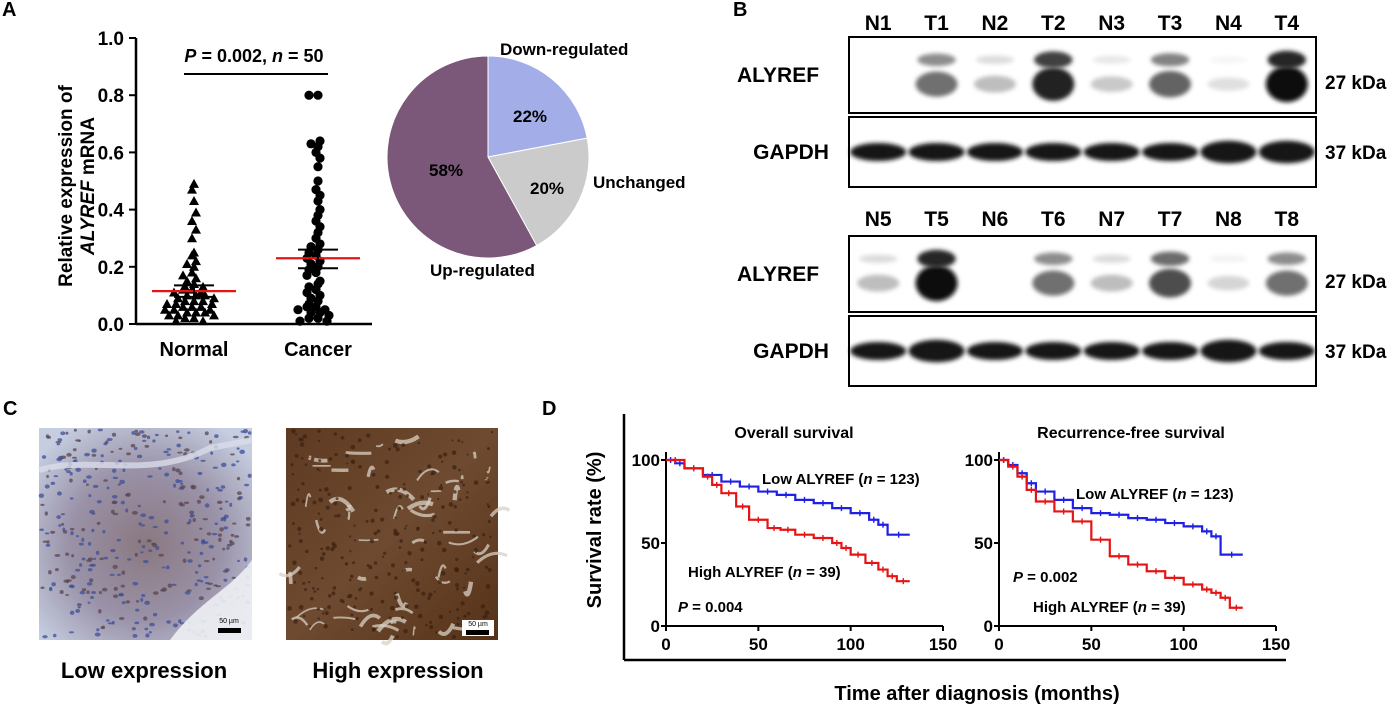  I want to click on alyref-size-label: 27 kDa, so click(1356, 83).